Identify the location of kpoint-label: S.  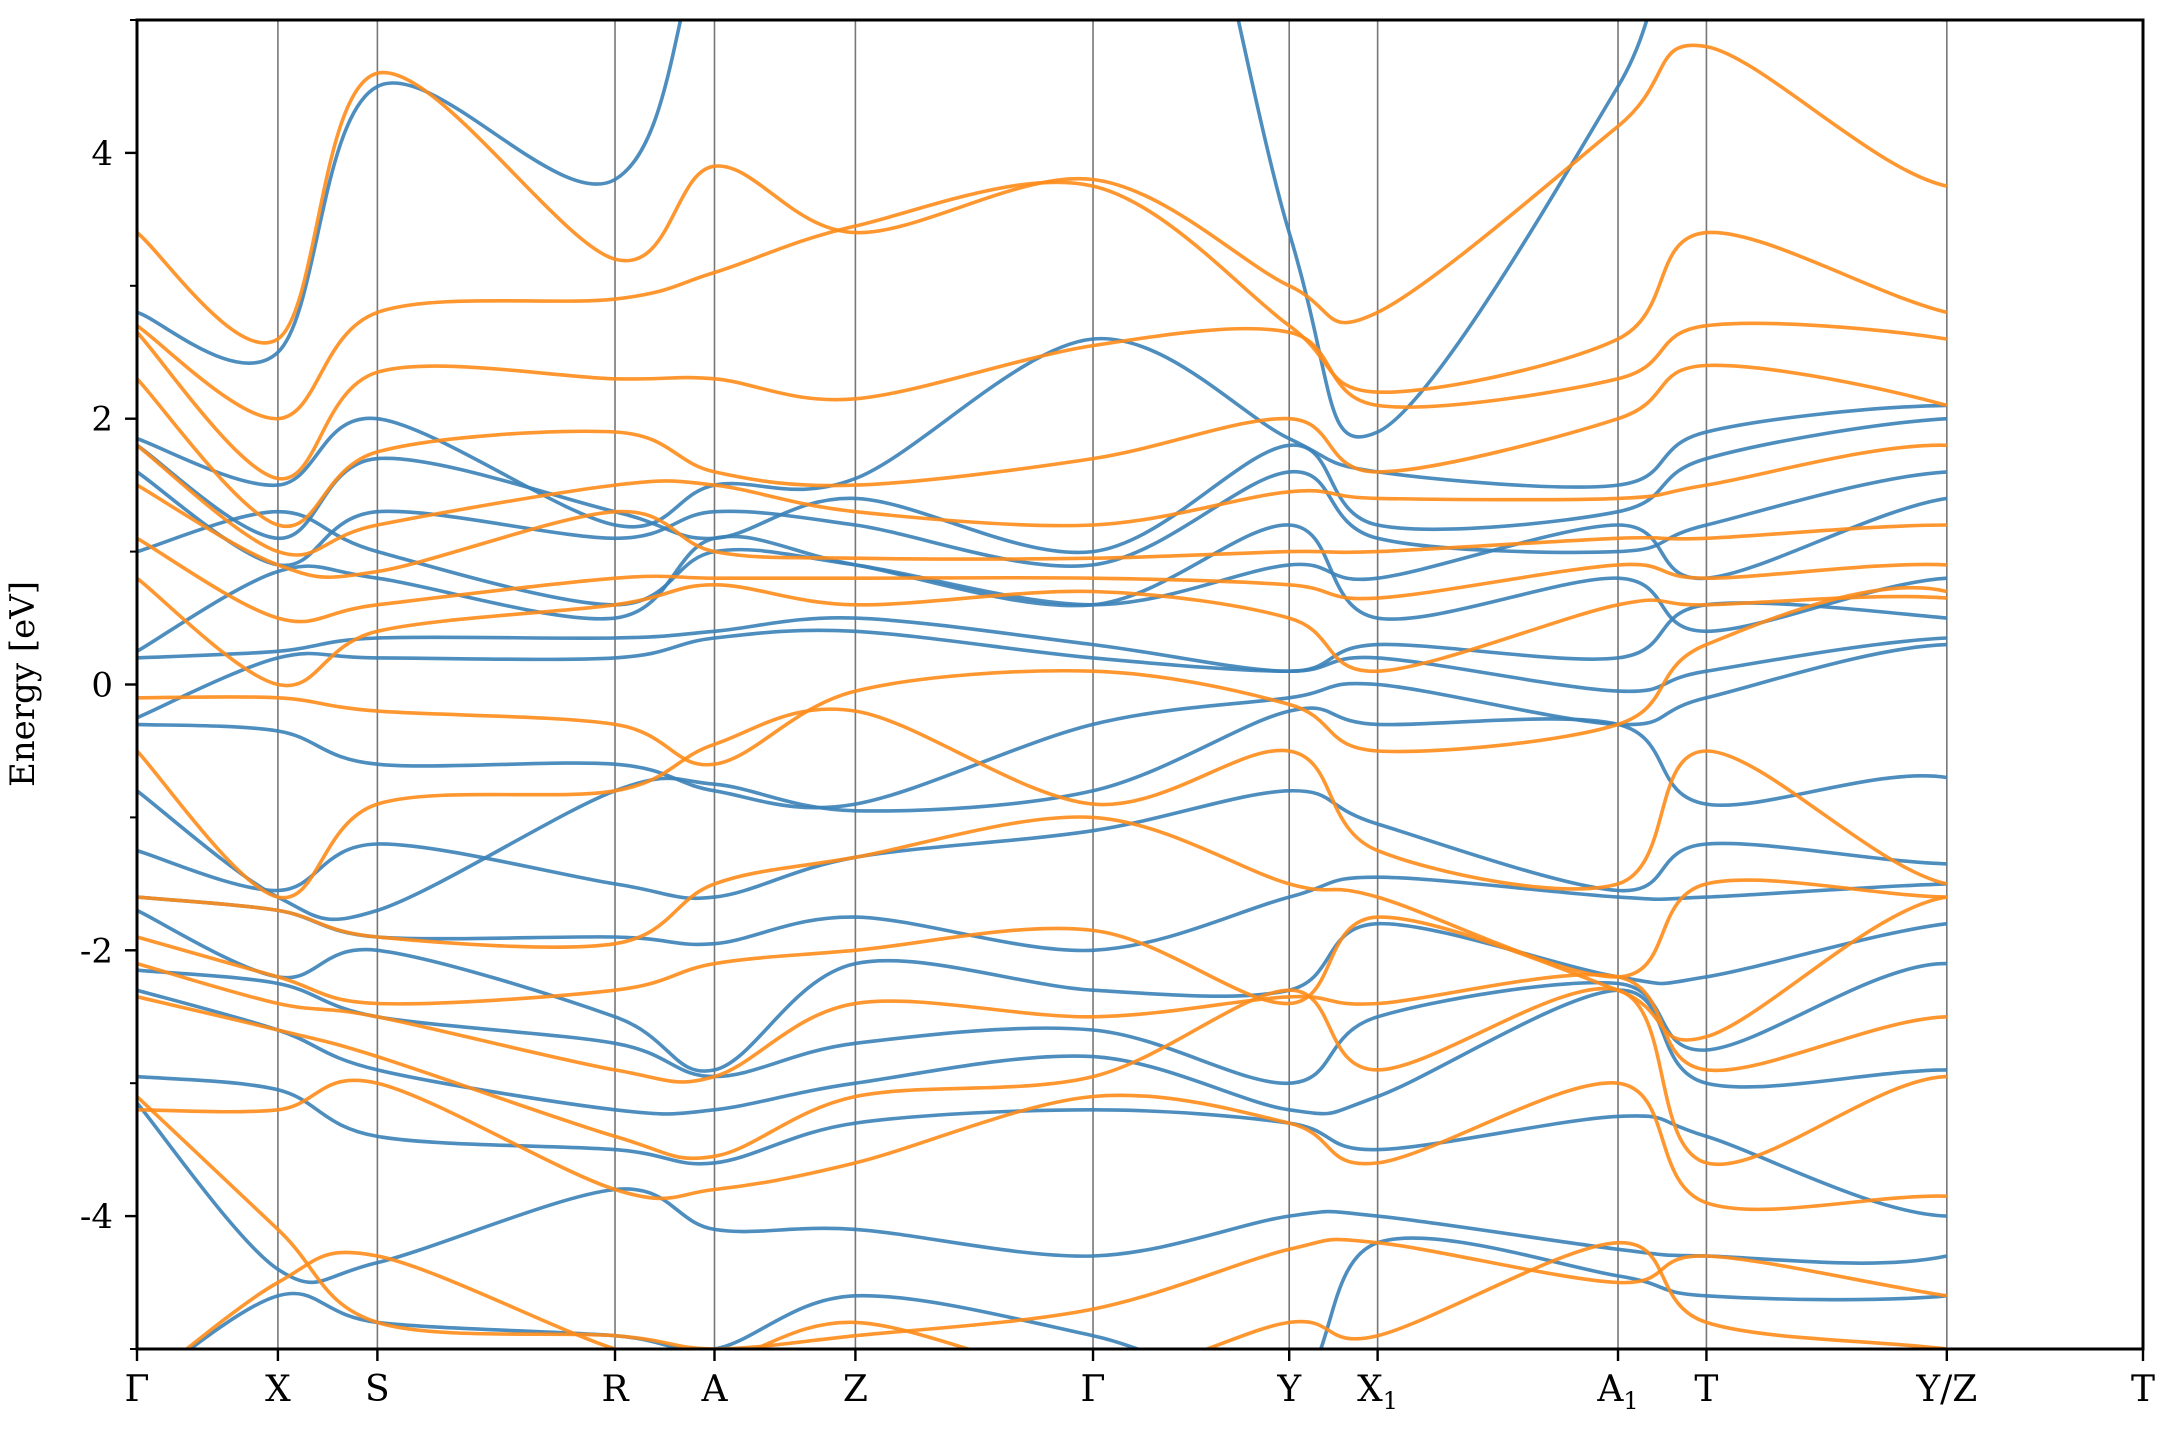
(377, 1389).